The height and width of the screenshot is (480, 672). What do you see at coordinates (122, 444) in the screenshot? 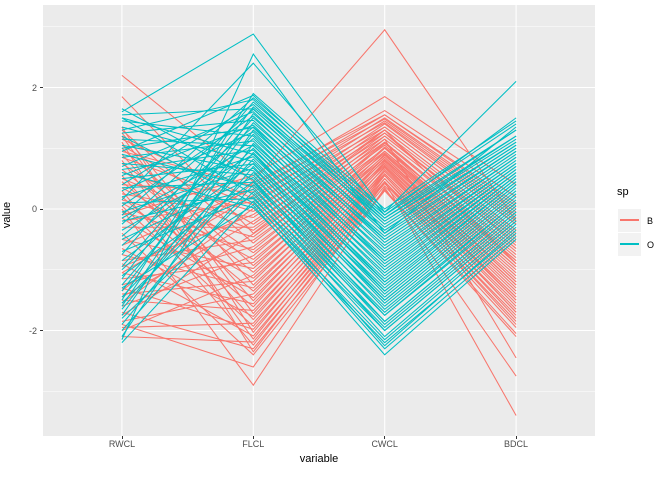
I see `x-tick-label-rwcl: RWCL` at bounding box center [122, 444].